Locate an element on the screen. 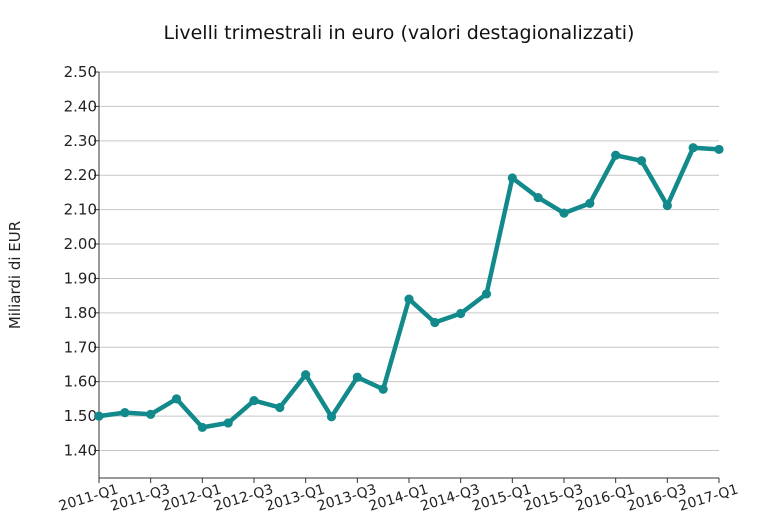  y-tick-label: 1.90 is located at coordinates (80, 278).